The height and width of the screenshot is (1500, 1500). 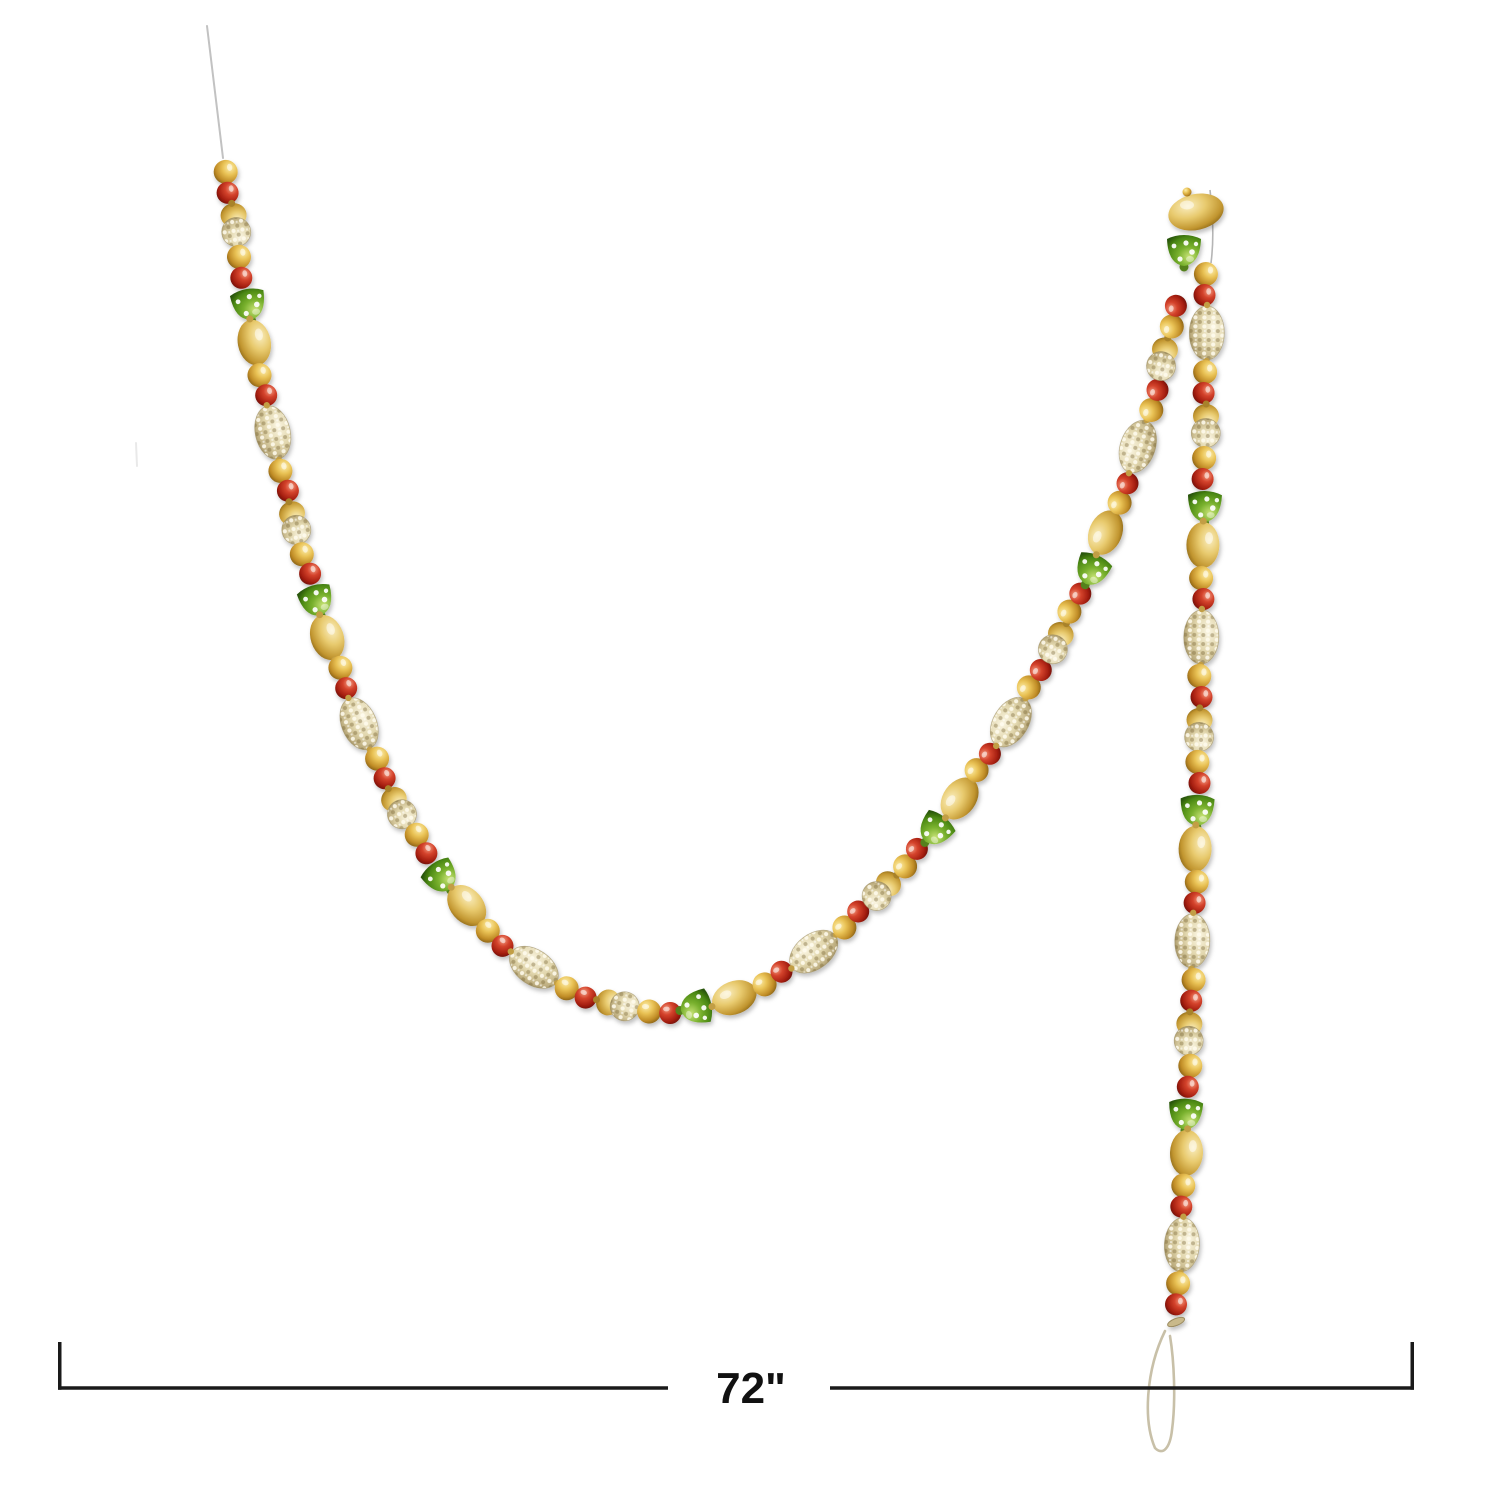 I want to click on dimension-line-right, so click(x=1122, y=1388).